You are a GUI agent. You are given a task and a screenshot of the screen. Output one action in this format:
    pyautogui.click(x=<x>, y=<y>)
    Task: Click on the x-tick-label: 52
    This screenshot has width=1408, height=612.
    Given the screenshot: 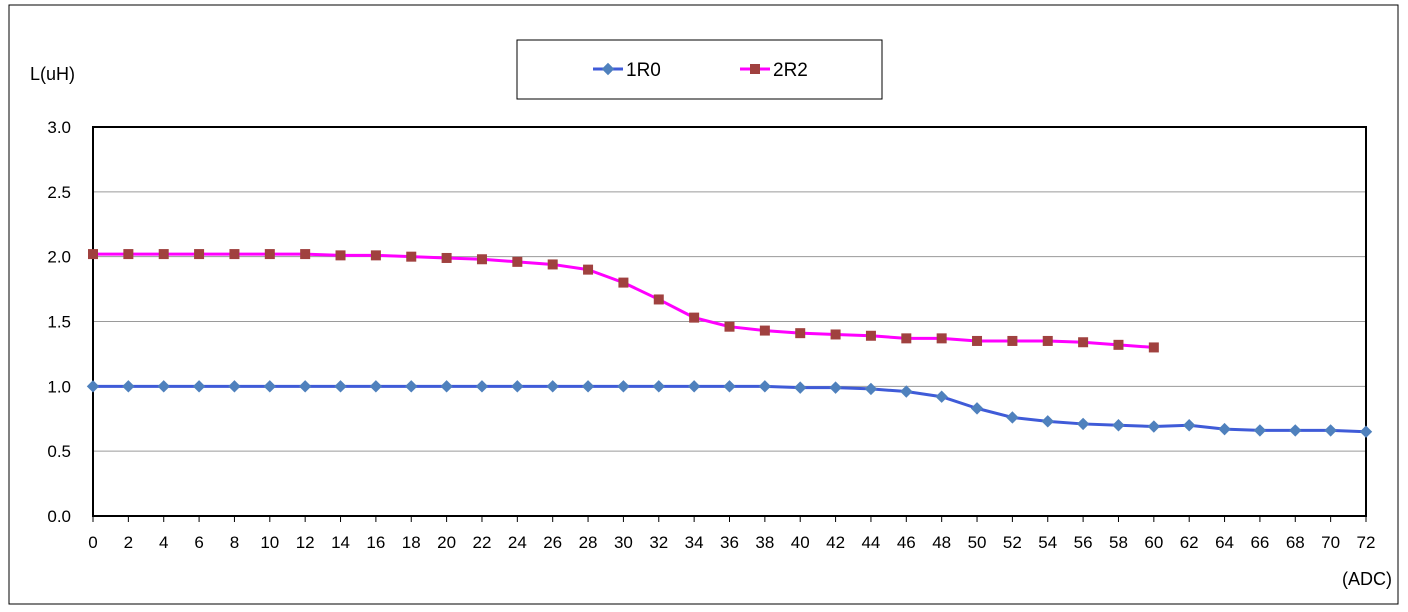 What is the action you would take?
    pyautogui.click(x=1012, y=542)
    